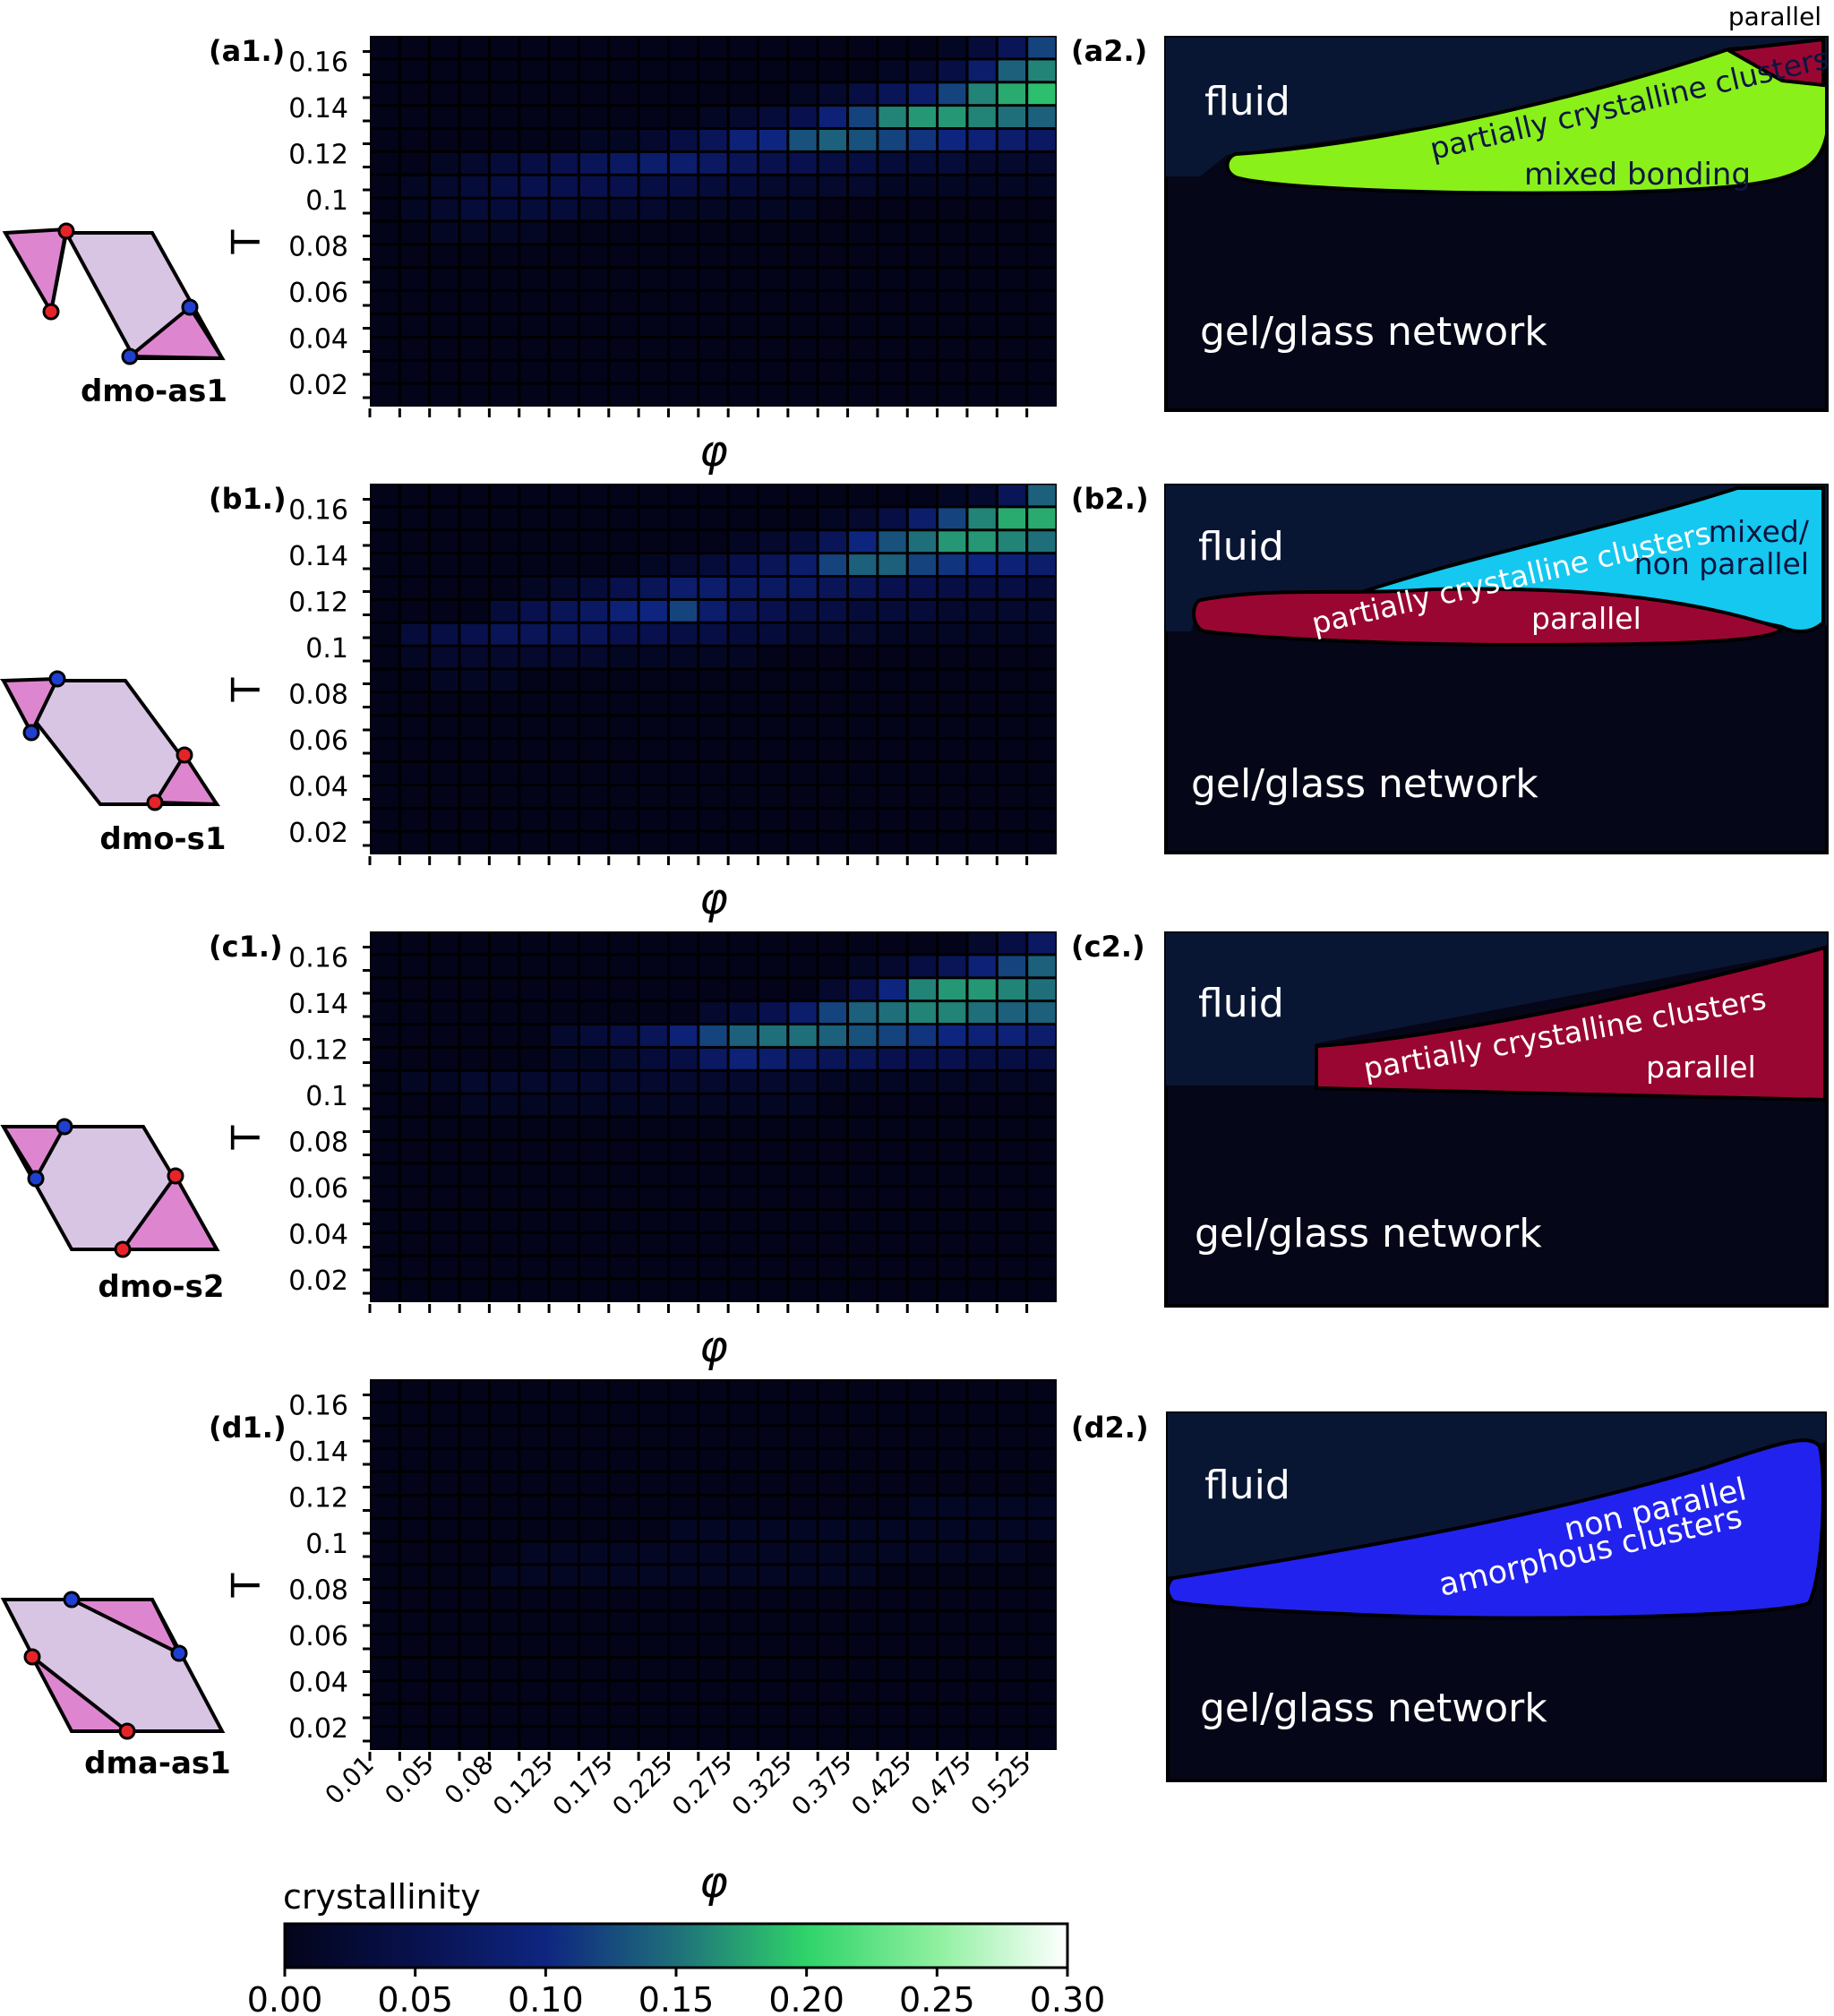 Image resolution: width=1834 pixels, height=2016 pixels. Describe the element at coordinates (246, 947) in the screenshot. I see `heatmap-panel-label: (c1.)` at that location.